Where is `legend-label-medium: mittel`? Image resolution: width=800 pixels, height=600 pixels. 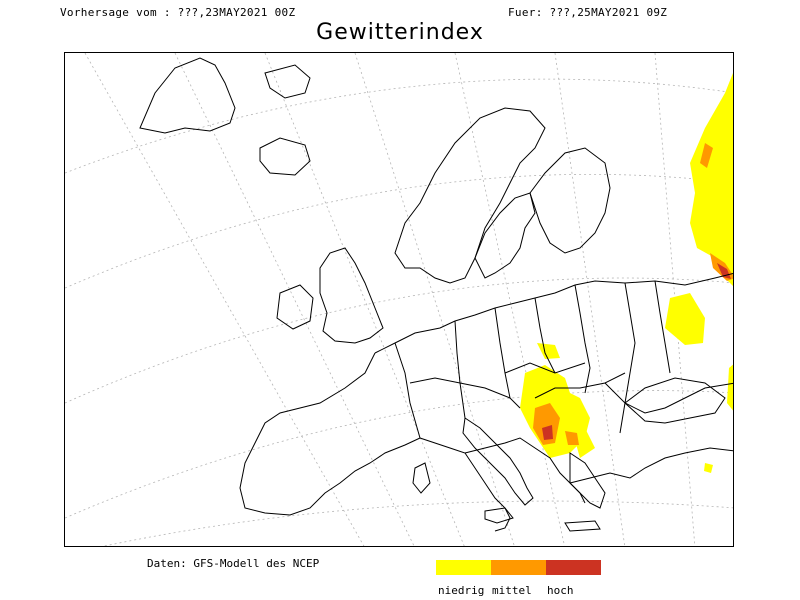 legend-label-medium: mittel is located at coordinates (512, 590).